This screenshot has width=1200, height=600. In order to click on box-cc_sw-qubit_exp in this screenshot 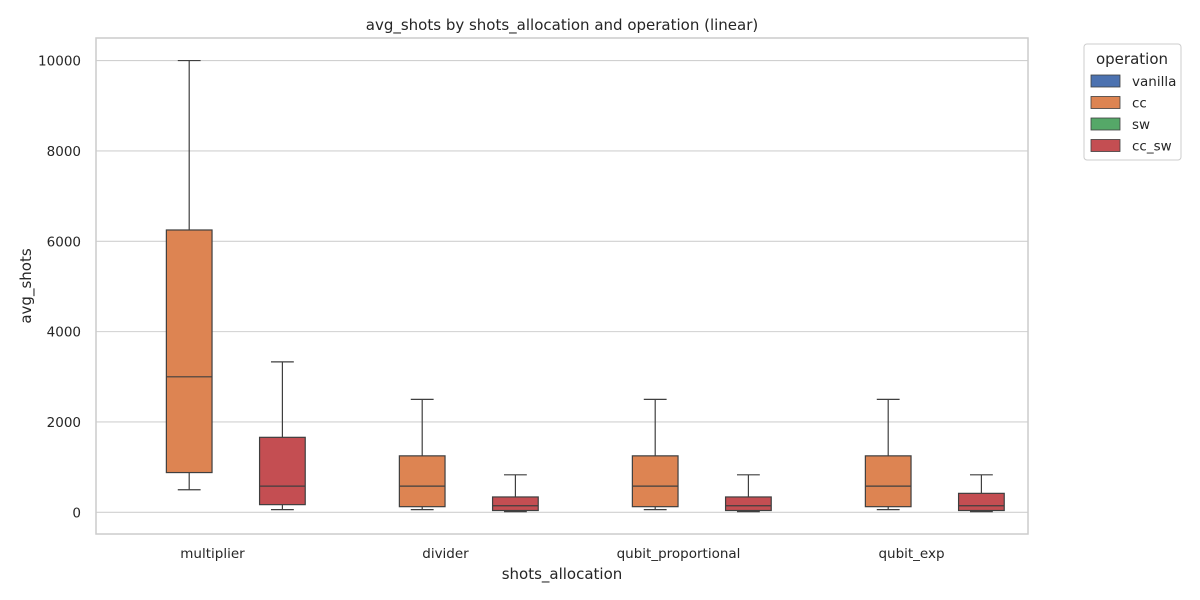, I will do `click(981, 493)`.